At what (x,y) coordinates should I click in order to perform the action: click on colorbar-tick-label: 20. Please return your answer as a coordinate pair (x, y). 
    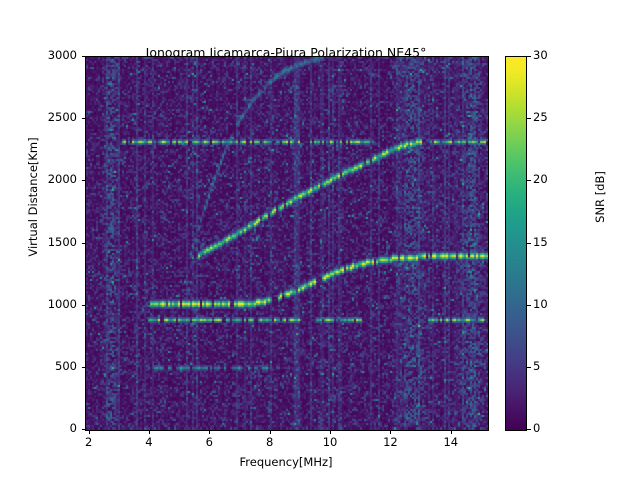
    Looking at the image, I should click on (540, 179).